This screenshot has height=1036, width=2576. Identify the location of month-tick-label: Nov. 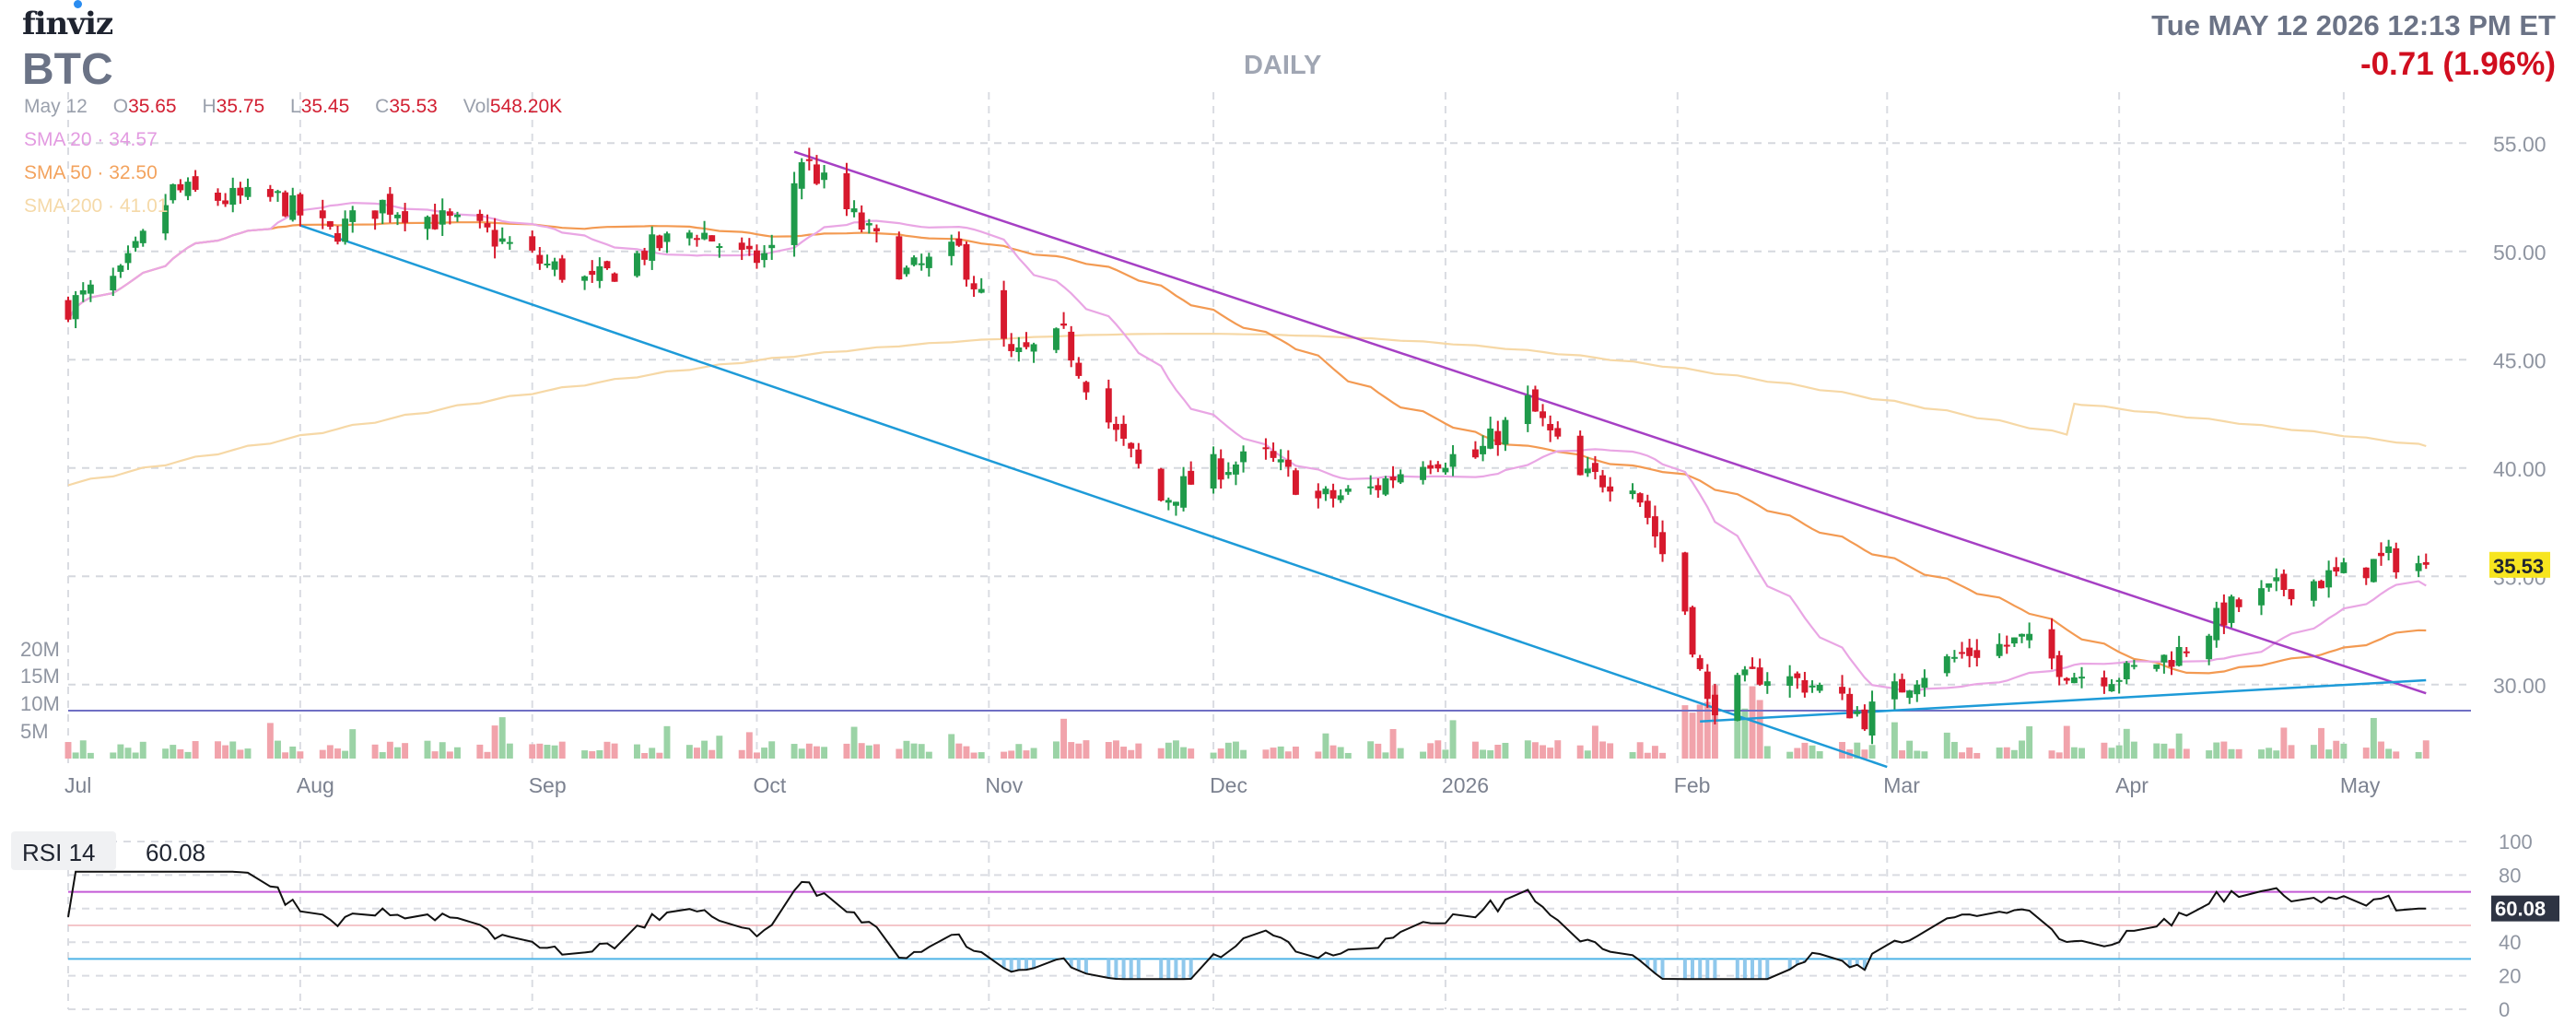
(1004, 785).